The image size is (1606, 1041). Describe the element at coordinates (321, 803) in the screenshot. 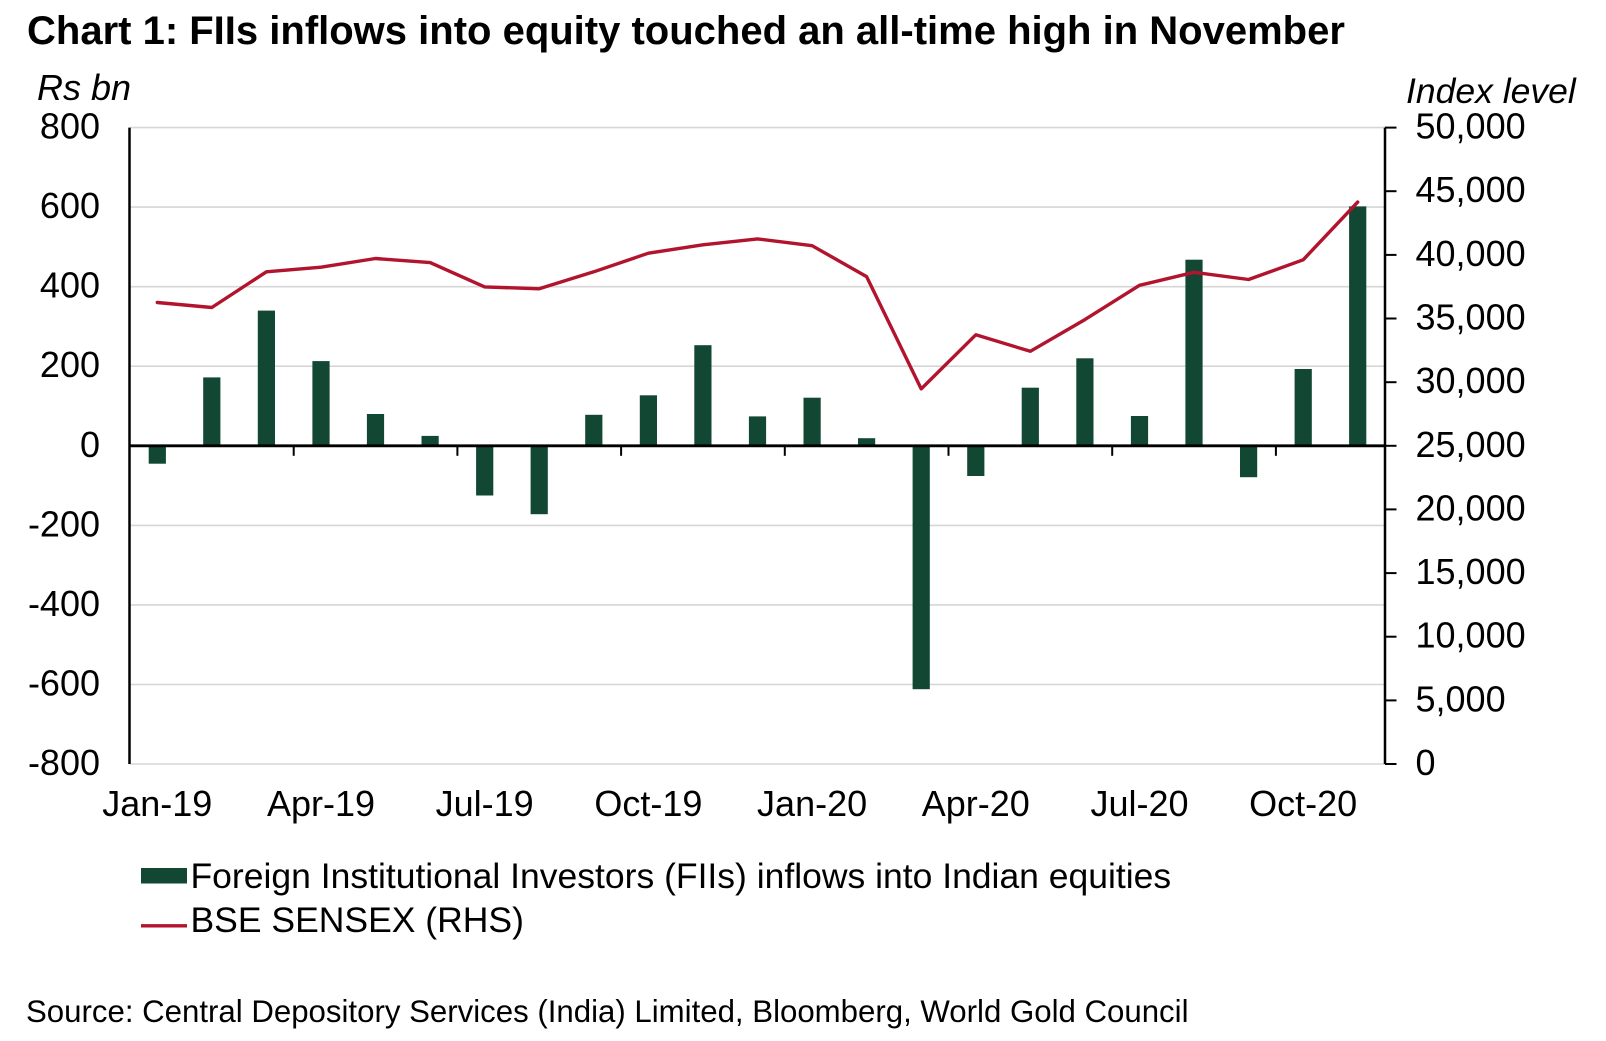

I see `svg-text: Apr-19` at that location.